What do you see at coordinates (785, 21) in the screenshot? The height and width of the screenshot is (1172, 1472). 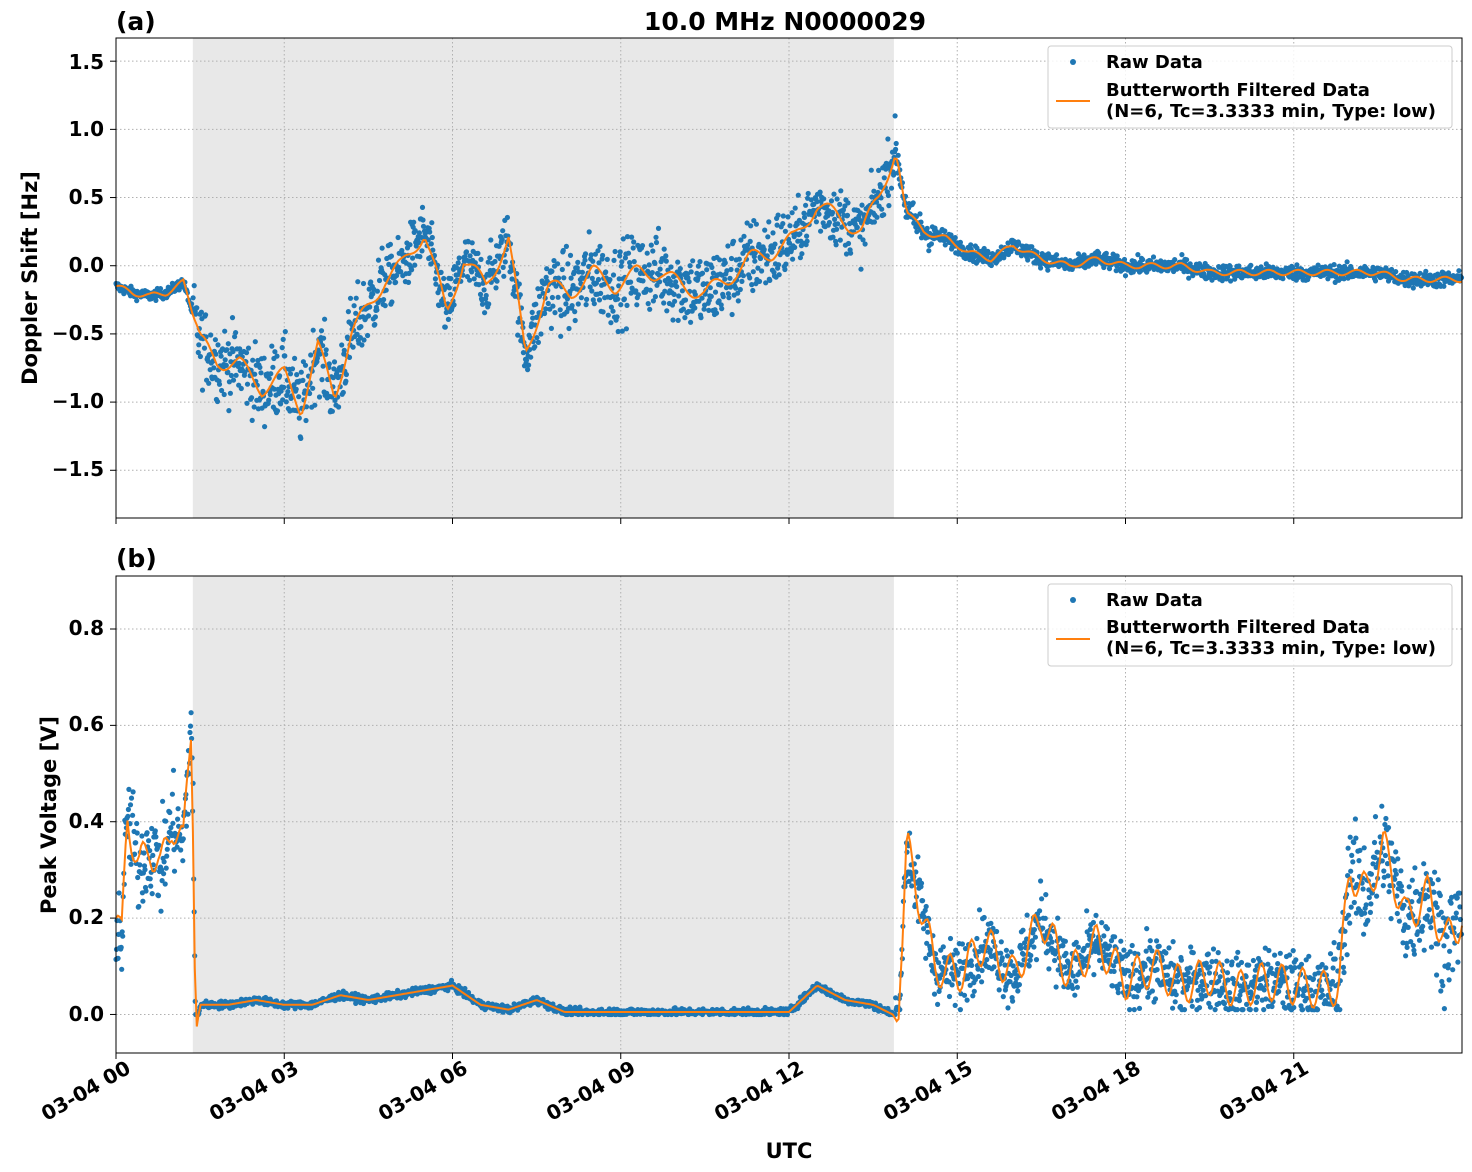 I see `figure-title: 10.0 MHz N0000029` at bounding box center [785, 21].